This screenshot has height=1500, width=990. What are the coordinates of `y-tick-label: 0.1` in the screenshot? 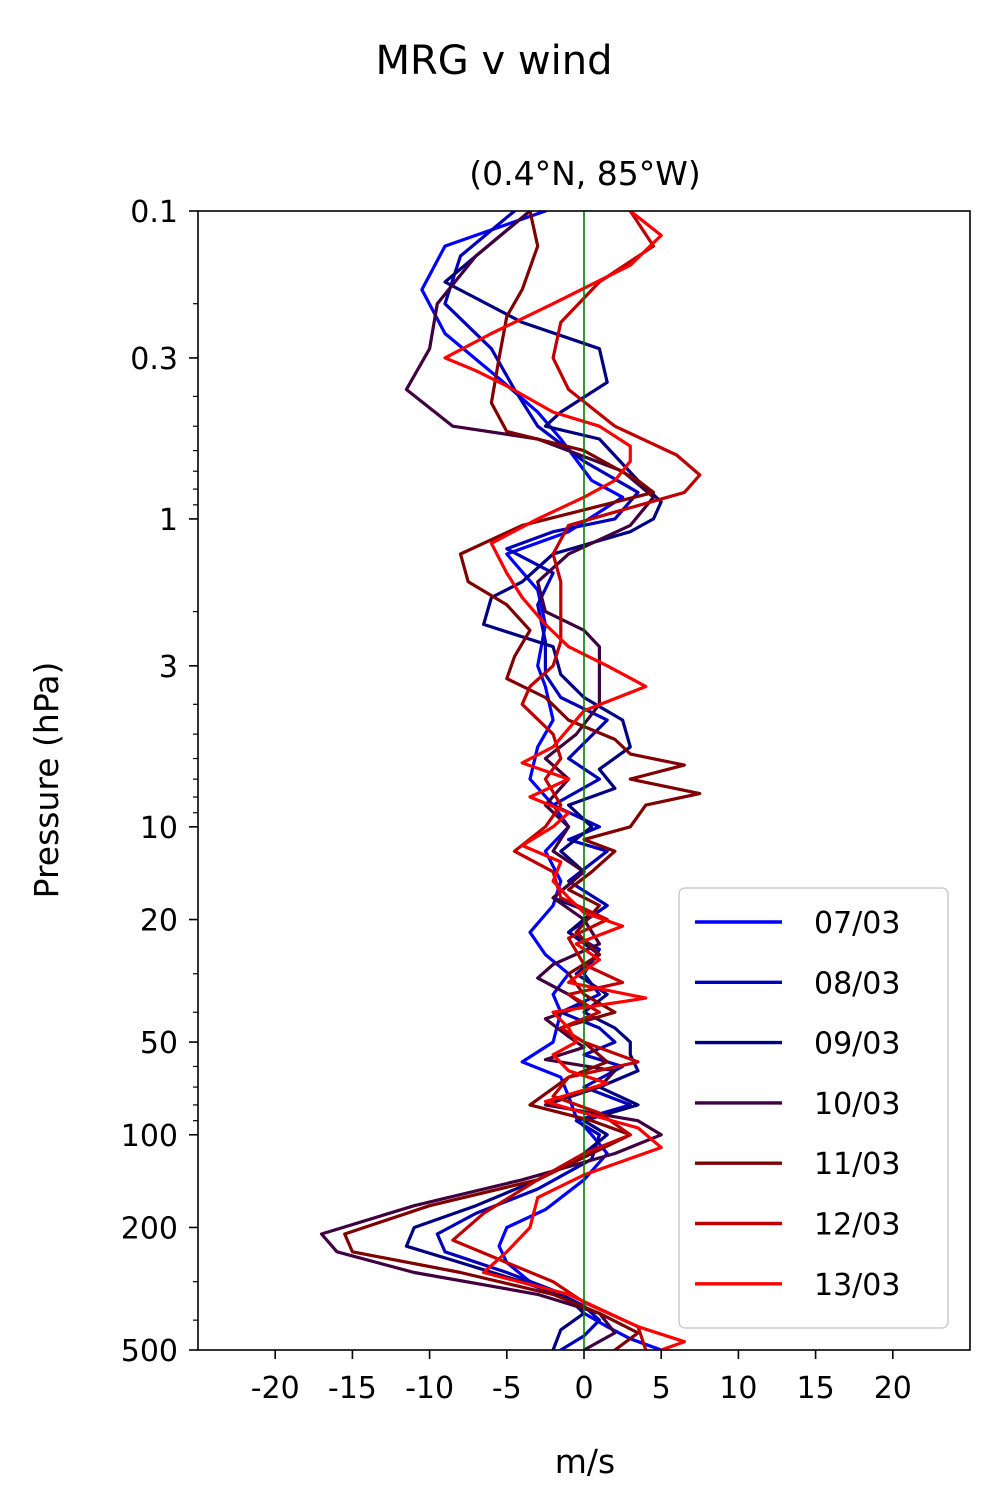 It's located at (154, 212).